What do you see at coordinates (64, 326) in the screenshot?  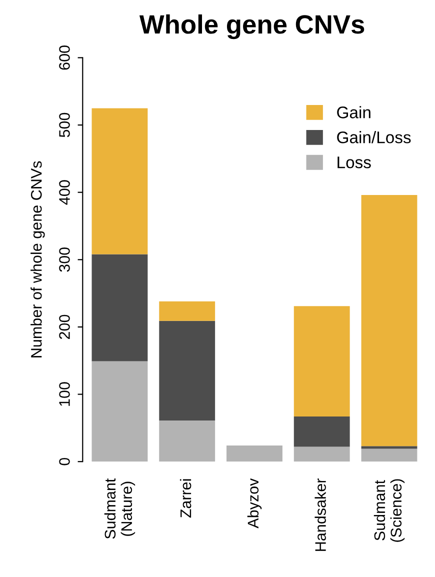 I see `y-tick-label: 200` at bounding box center [64, 326].